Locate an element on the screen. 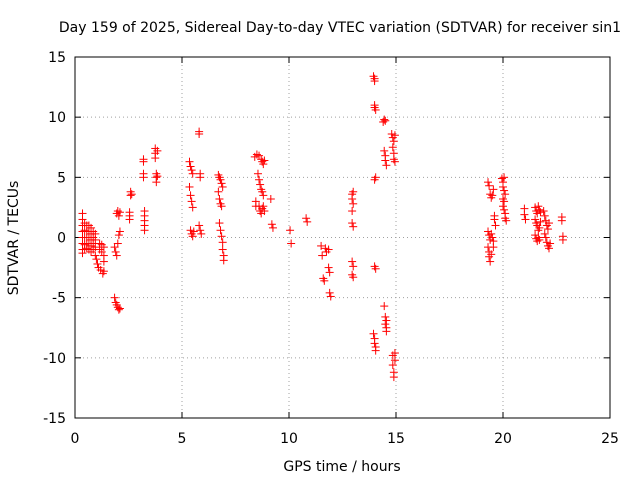  x-tick-label: 20 is located at coordinates (503, 439).